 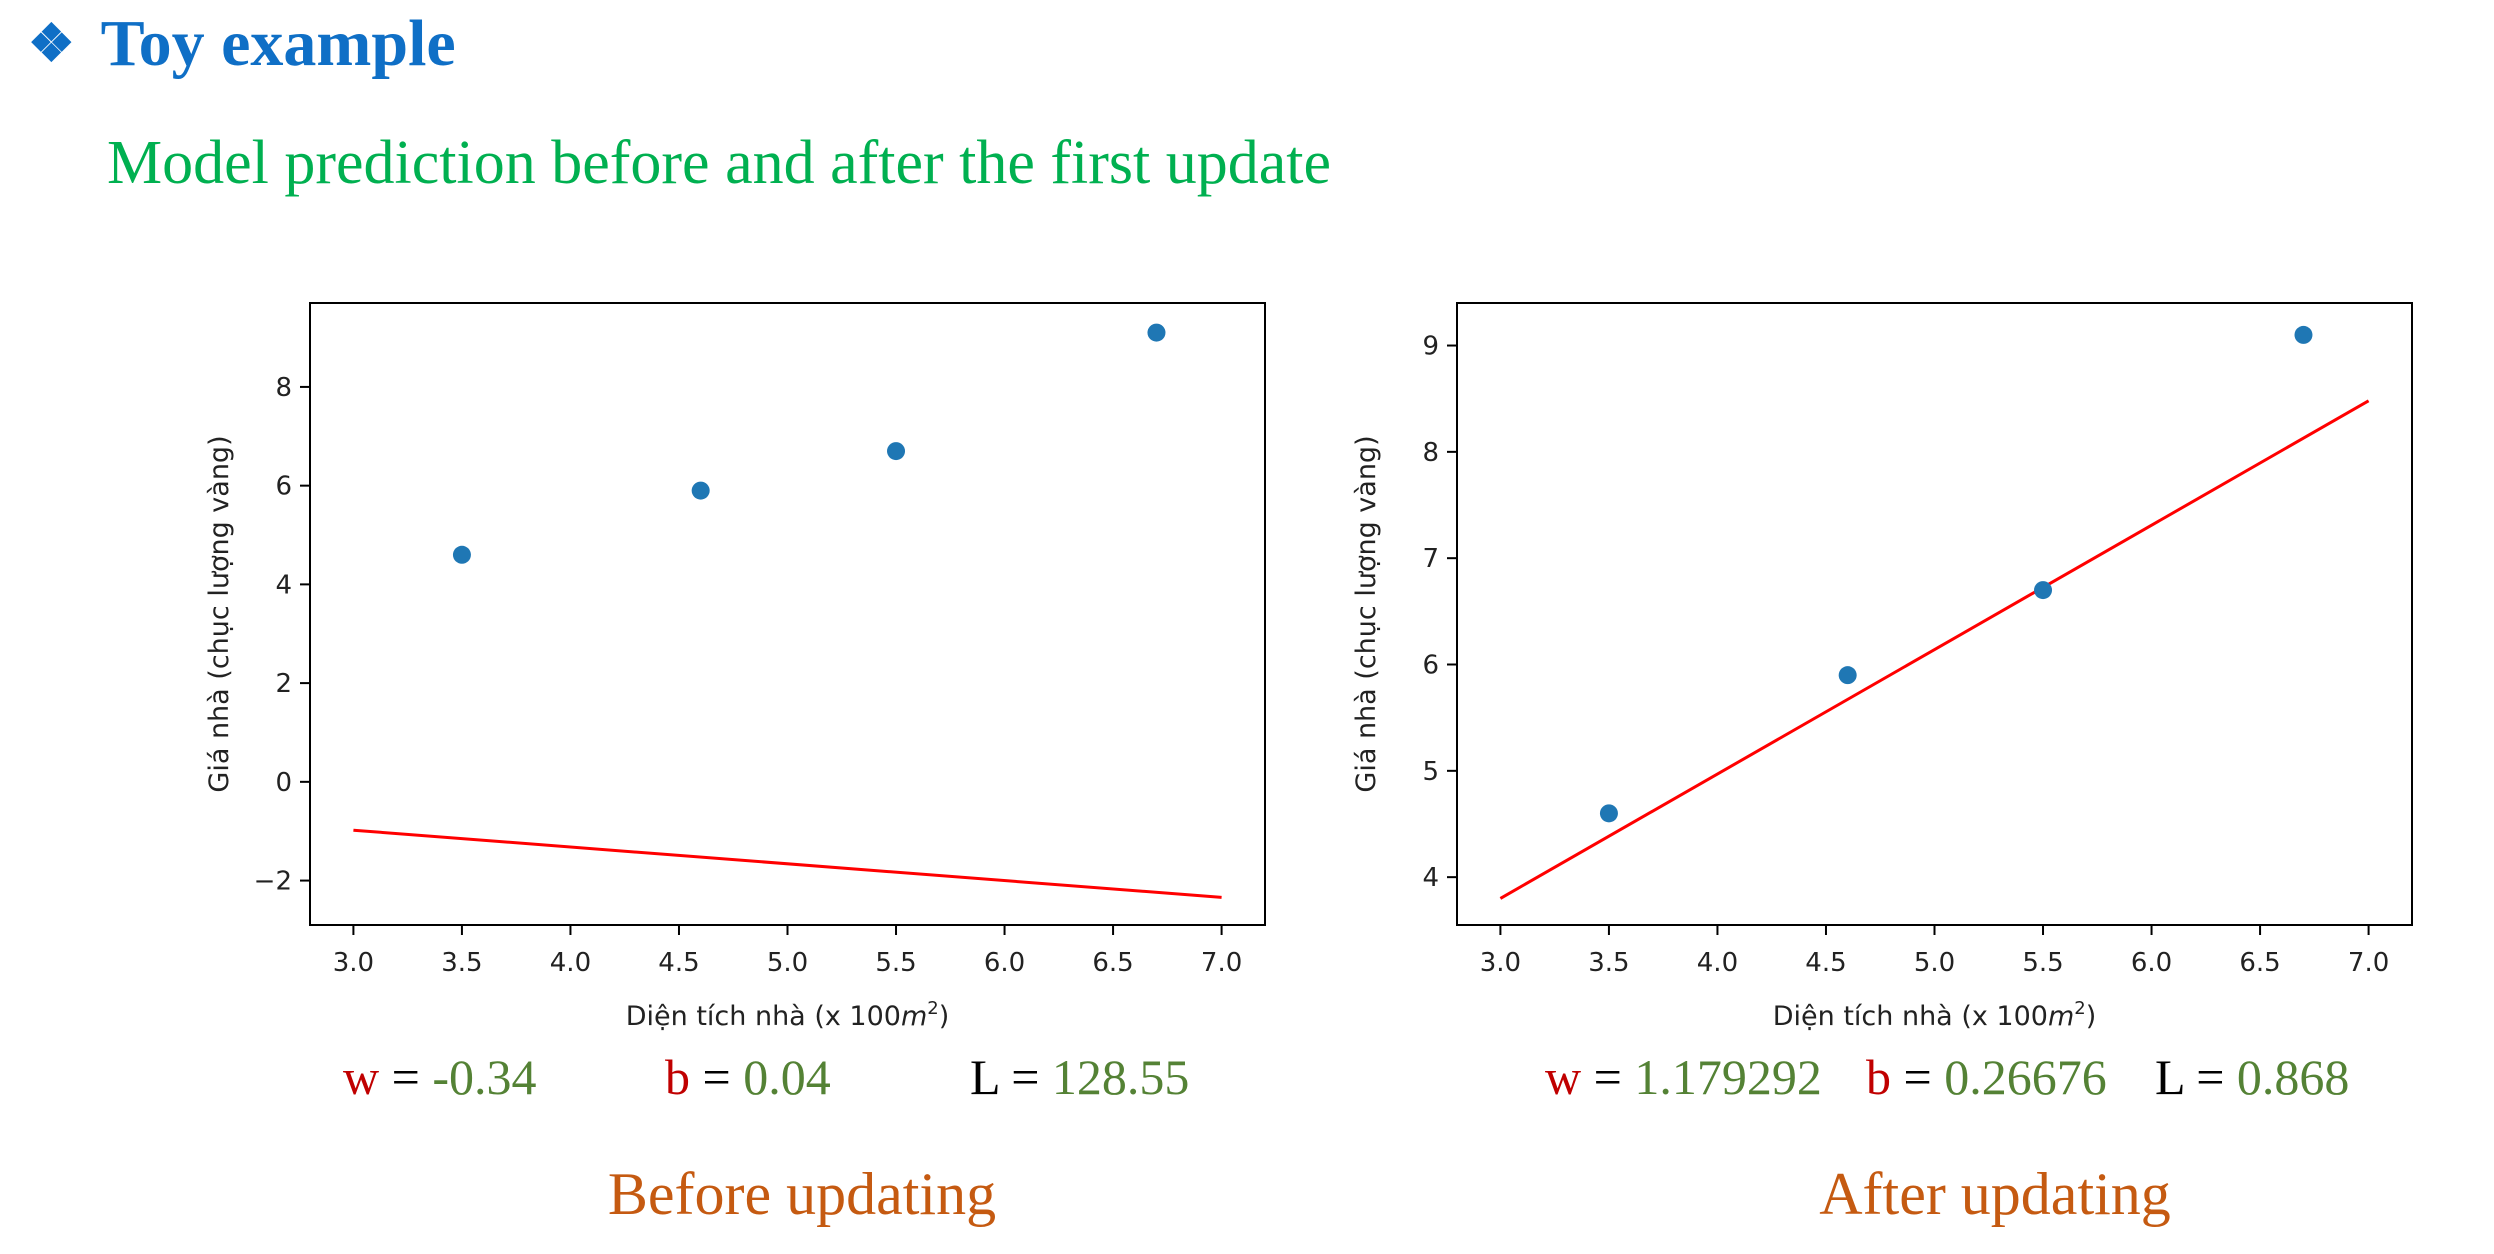 I want to click on after-xtick-label: 3.5, so click(x=1608, y=963).